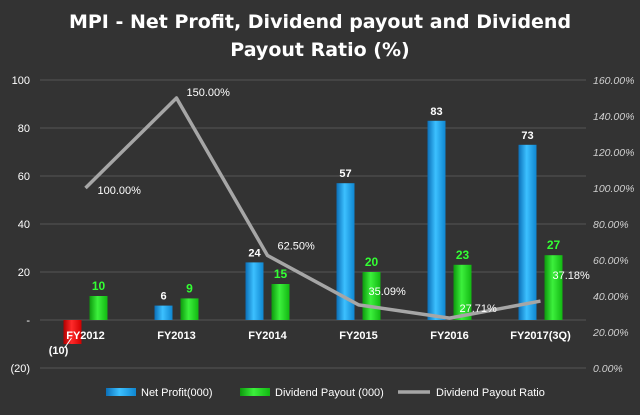 The width and height of the screenshot is (640, 415). I want to click on x-category-label: FY2015, so click(358, 336).